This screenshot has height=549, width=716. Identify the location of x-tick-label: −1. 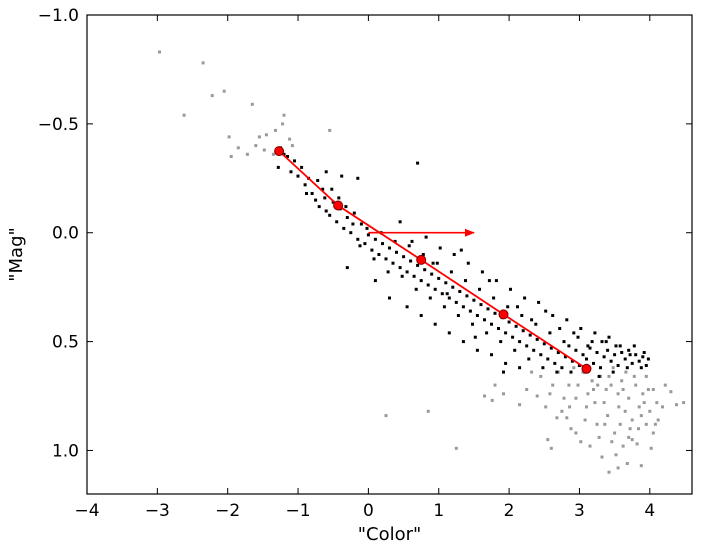
(298, 511).